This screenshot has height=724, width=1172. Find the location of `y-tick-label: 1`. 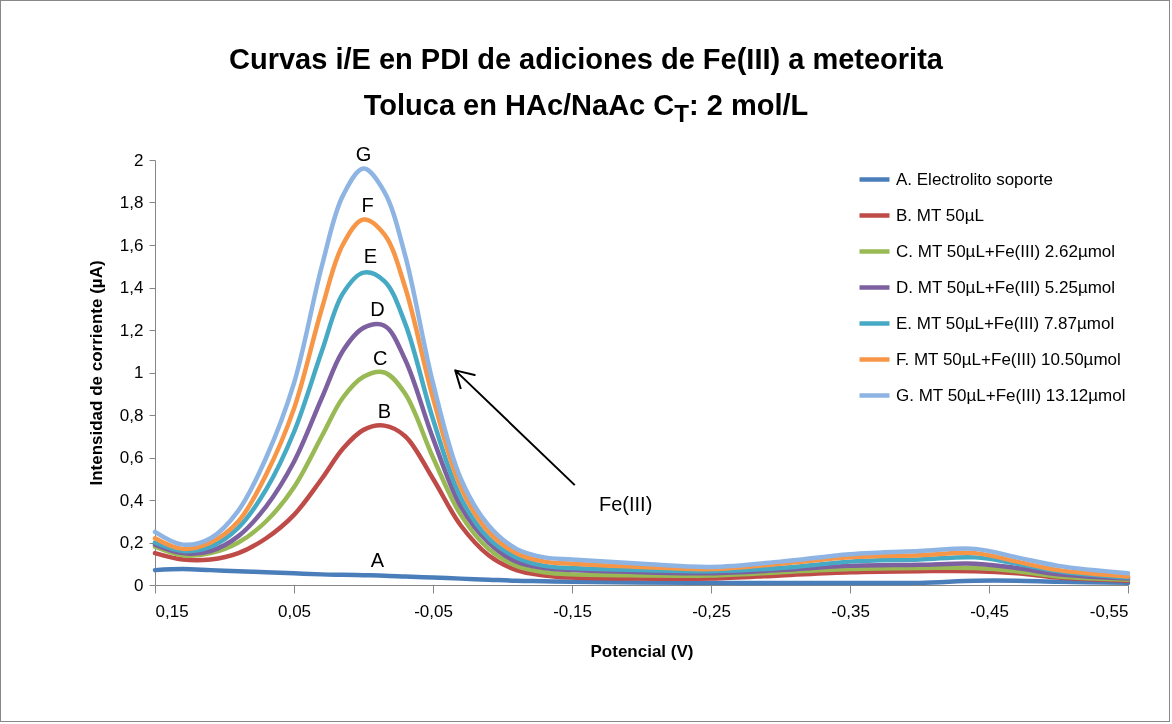

y-tick-label: 1 is located at coordinates (139, 372).